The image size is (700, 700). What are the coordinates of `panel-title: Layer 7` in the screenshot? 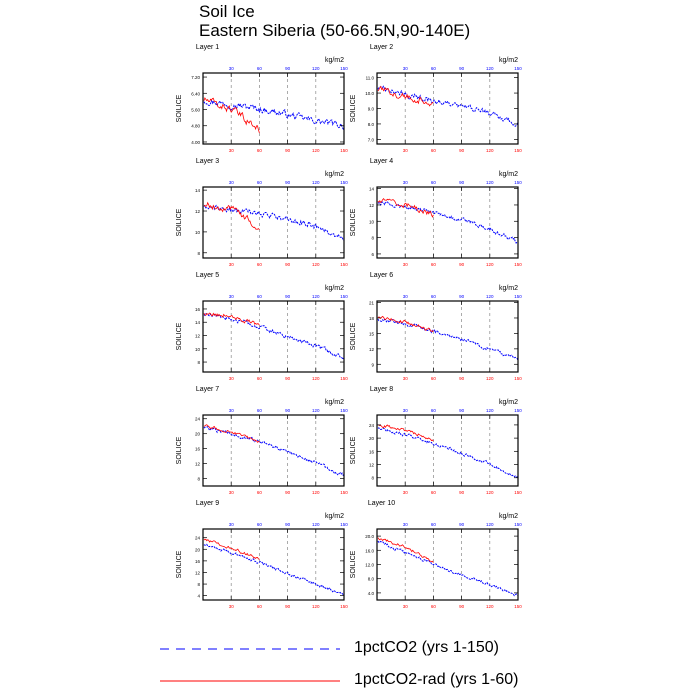 It's located at (207, 389).